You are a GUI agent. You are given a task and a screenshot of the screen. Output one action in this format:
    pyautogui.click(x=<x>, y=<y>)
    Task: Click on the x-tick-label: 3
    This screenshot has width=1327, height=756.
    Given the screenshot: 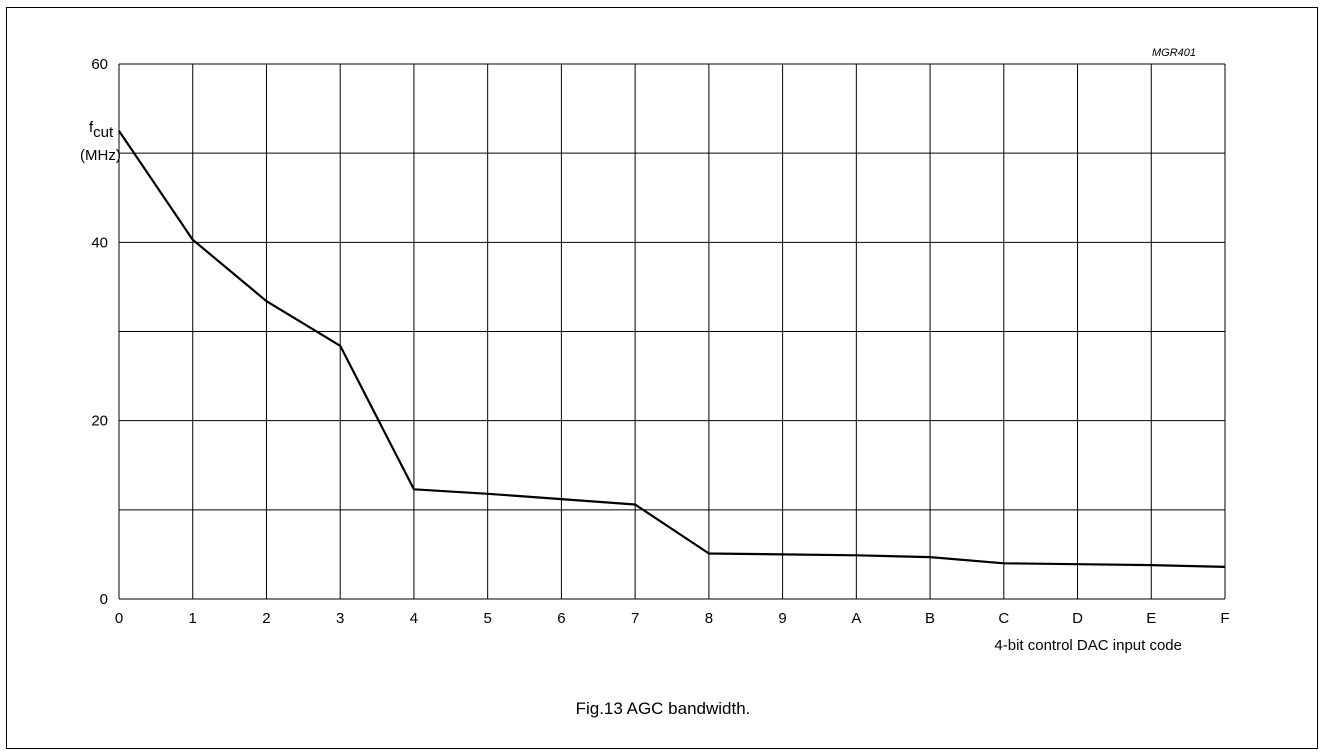 What is the action you would take?
    pyautogui.click(x=340, y=618)
    